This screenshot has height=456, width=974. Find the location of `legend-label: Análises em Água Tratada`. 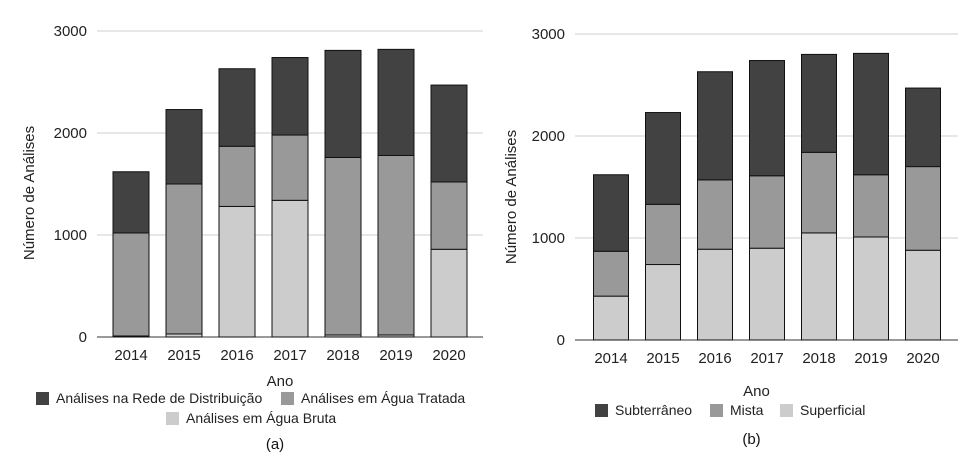

legend-label: Análises em Água Tratada is located at coordinates (383, 398).